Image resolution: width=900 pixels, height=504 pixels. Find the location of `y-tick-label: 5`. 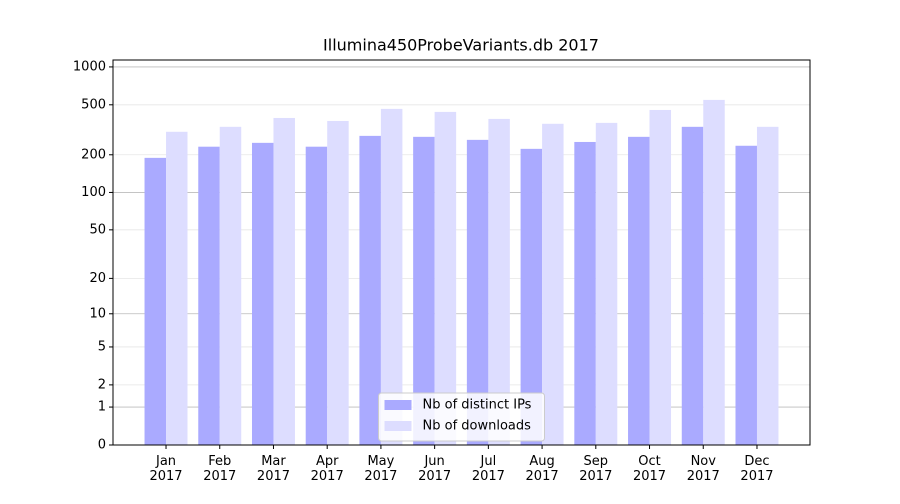

y-tick-label: 5 is located at coordinates (102, 346).